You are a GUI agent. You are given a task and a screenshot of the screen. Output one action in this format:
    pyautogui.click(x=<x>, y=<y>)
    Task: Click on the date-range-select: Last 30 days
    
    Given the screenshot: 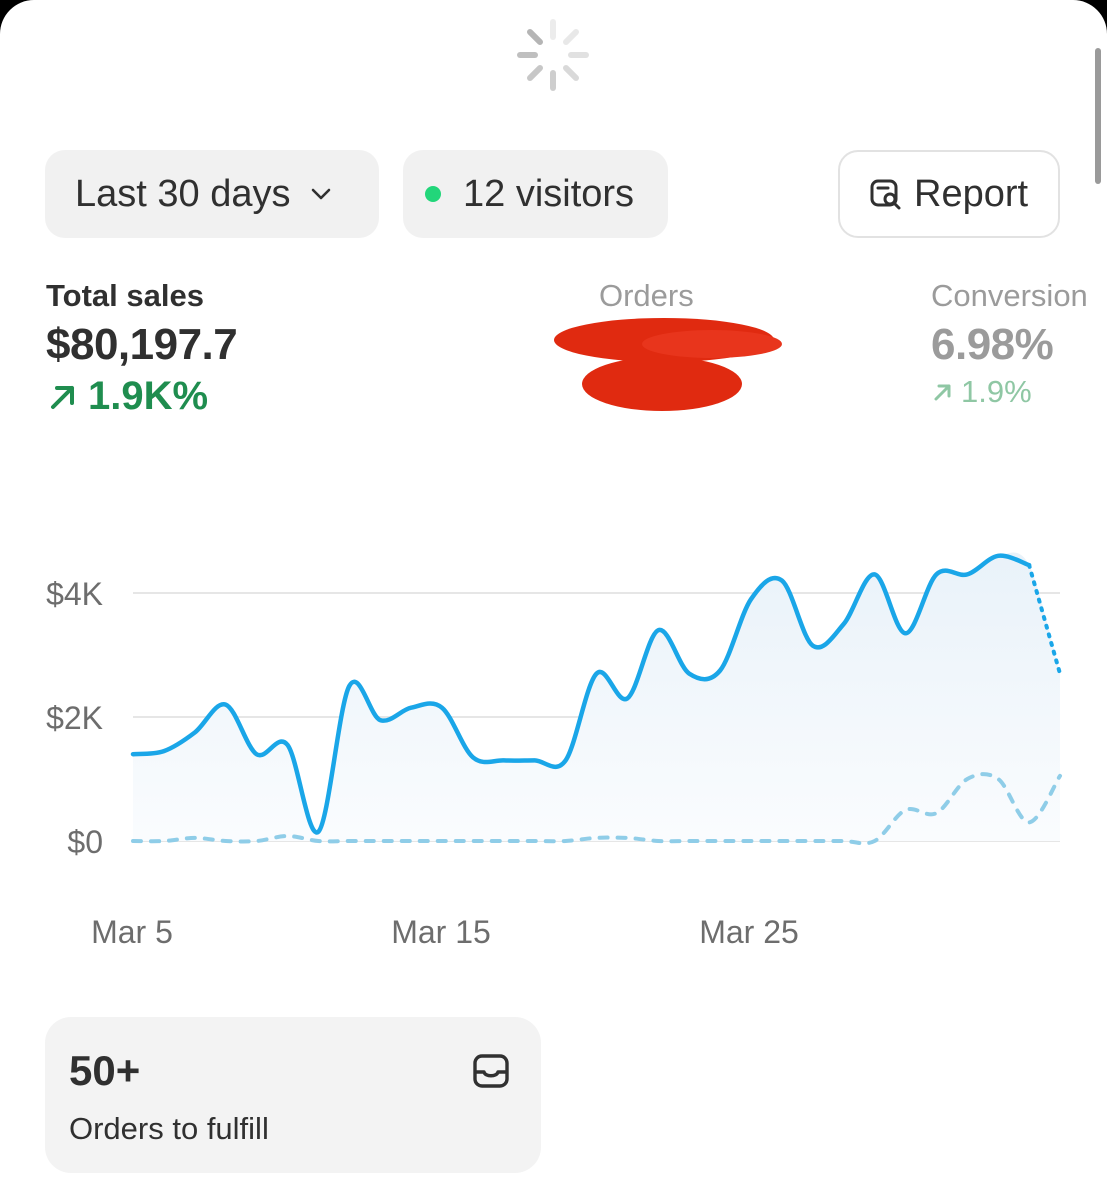 What is the action you would take?
    pyautogui.click(x=212, y=194)
    